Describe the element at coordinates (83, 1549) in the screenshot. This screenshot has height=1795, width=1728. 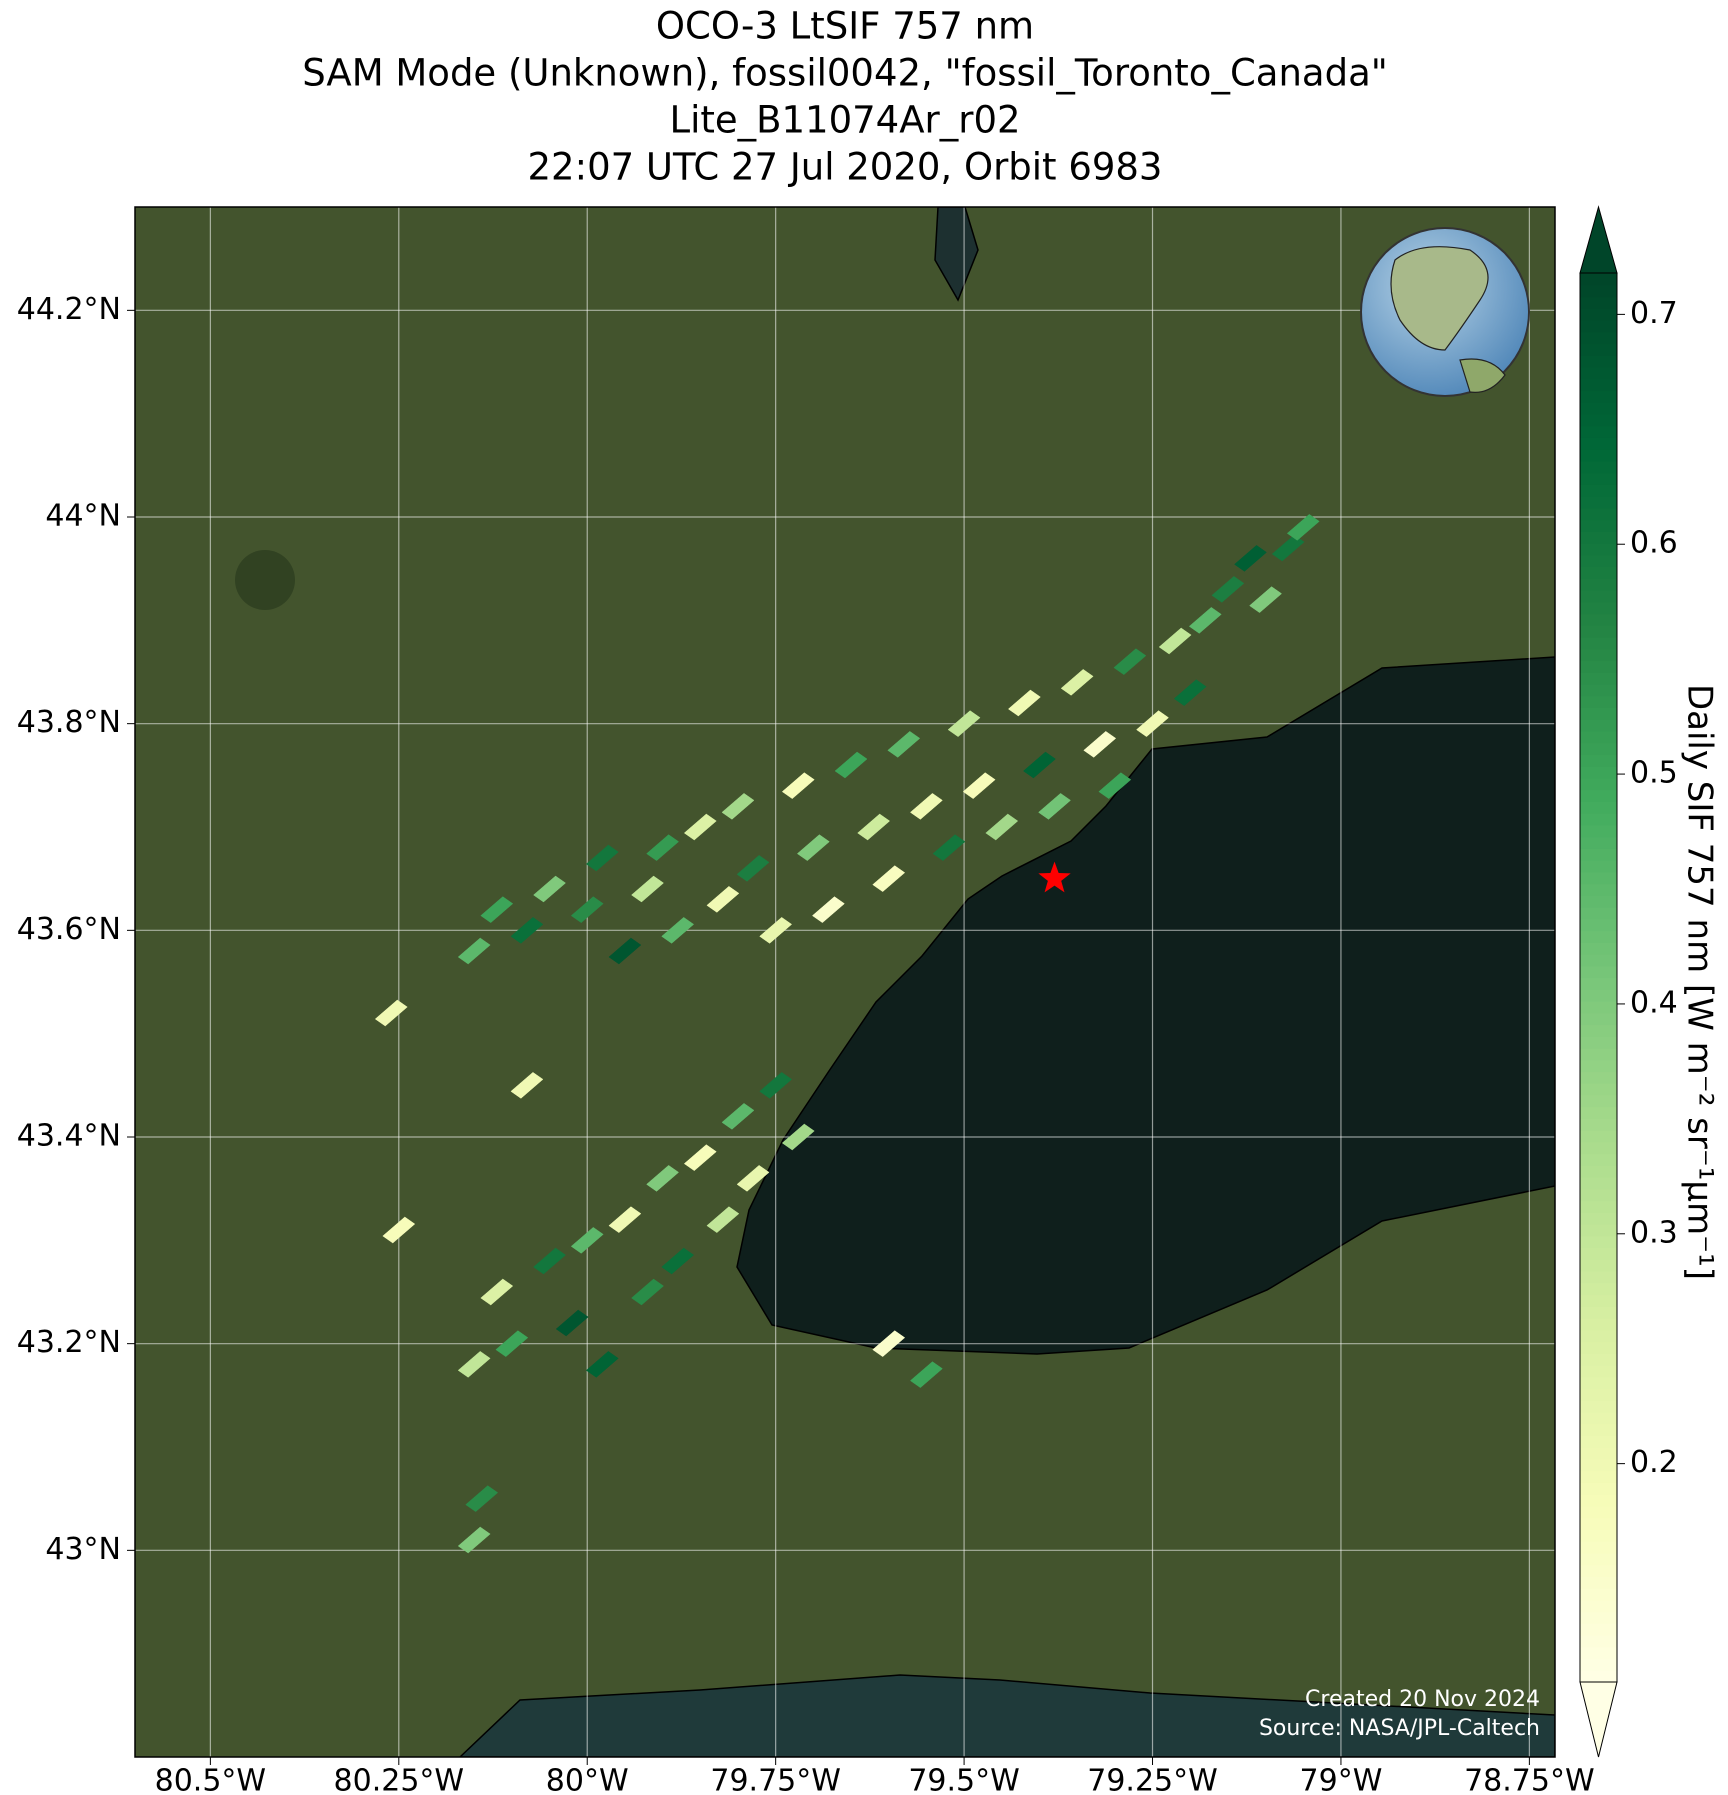
I see `y-tick-label: 43°N` at that location.